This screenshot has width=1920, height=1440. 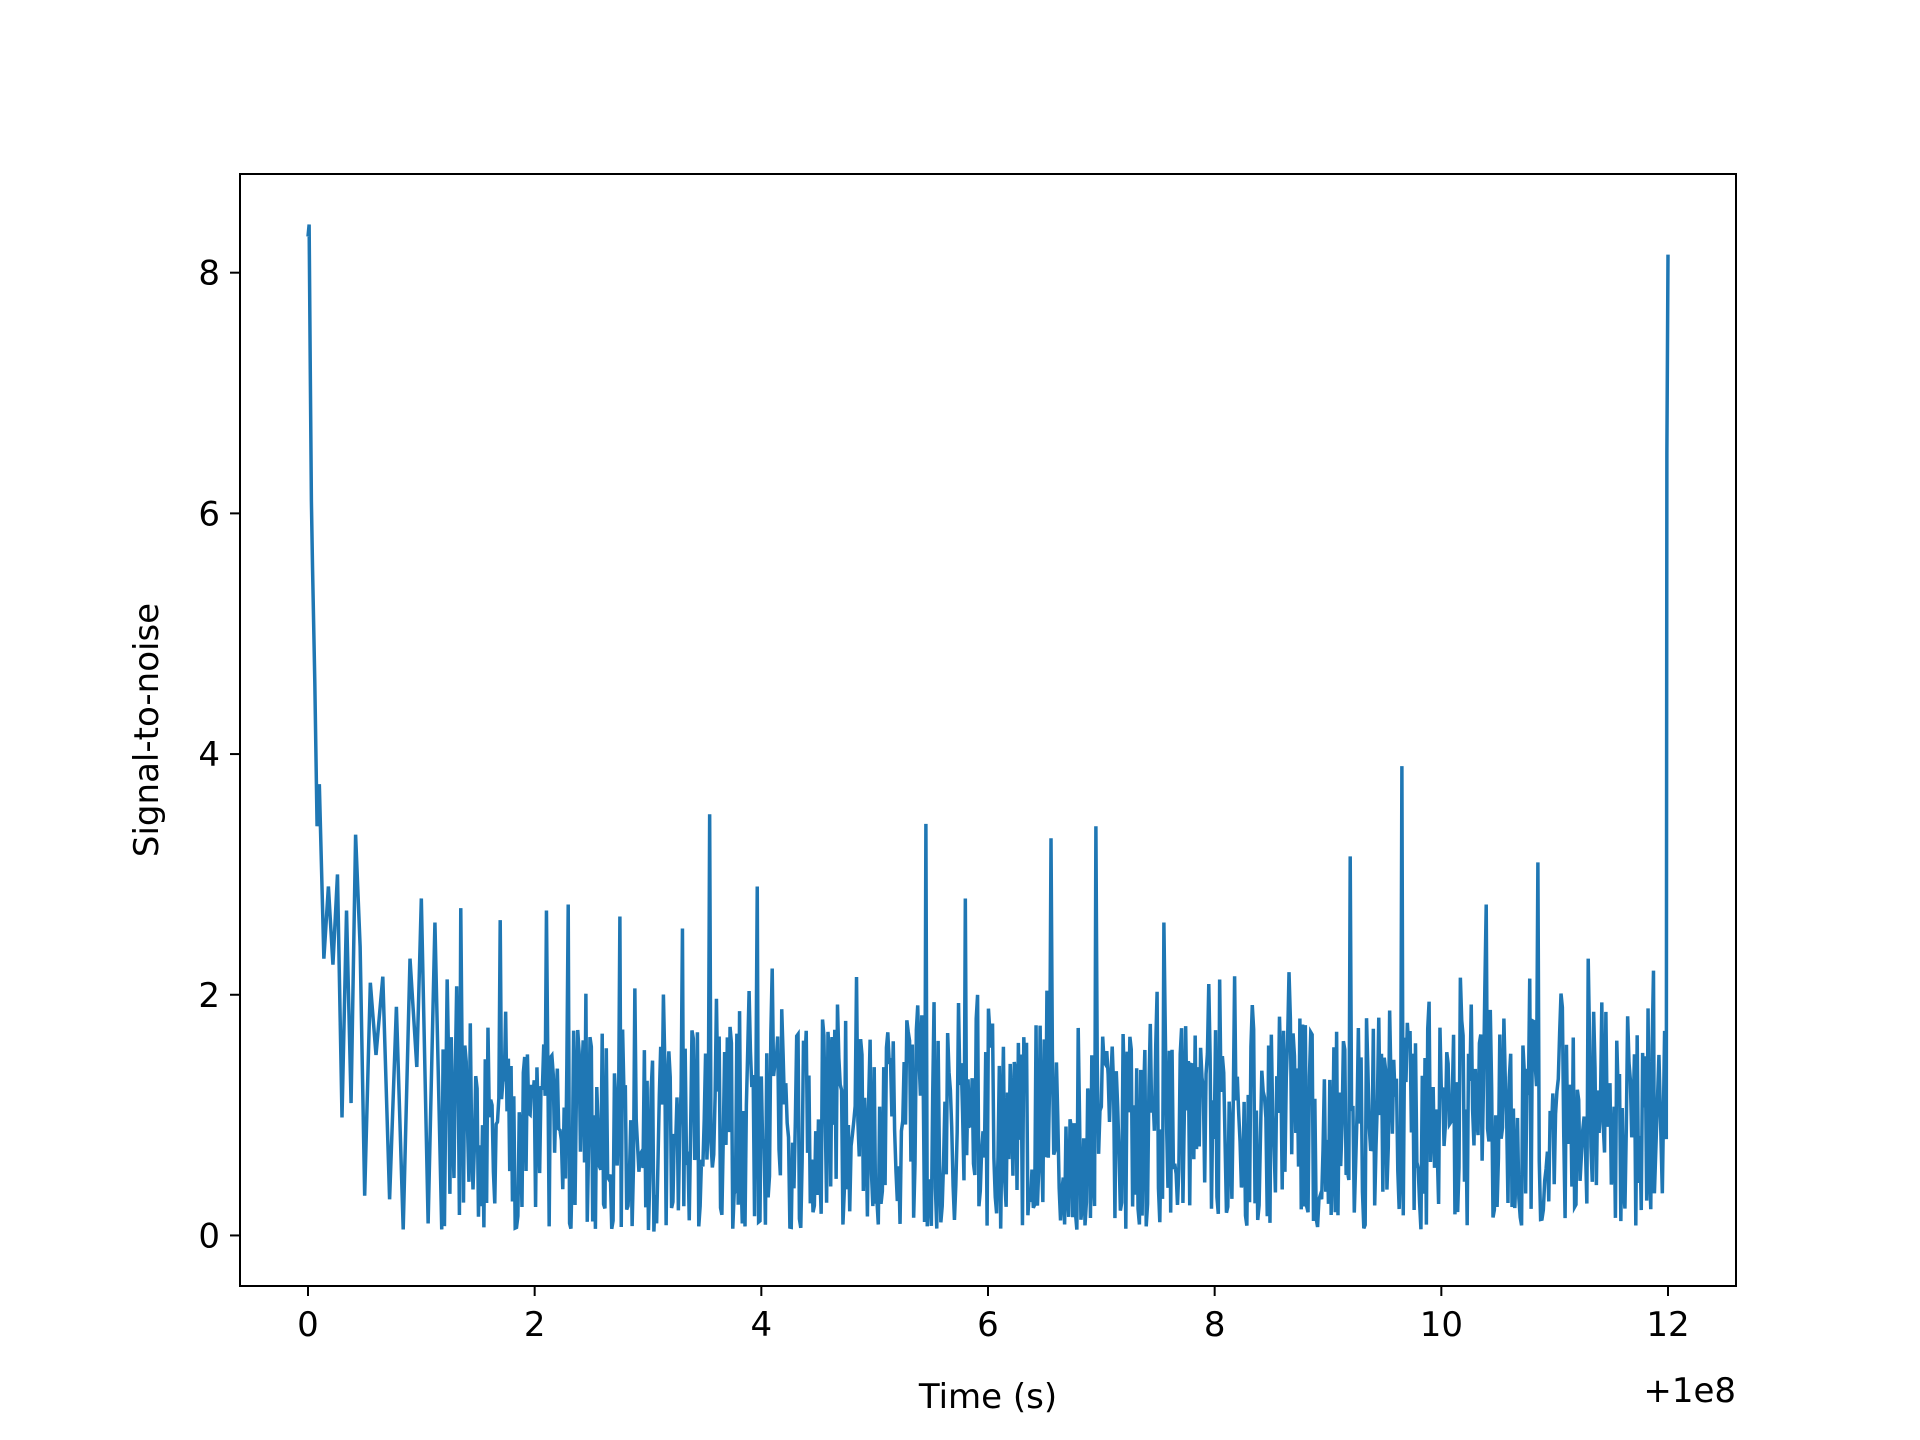 I want to click on x-axis-label: Time (s), so click(x=987, y=1397).